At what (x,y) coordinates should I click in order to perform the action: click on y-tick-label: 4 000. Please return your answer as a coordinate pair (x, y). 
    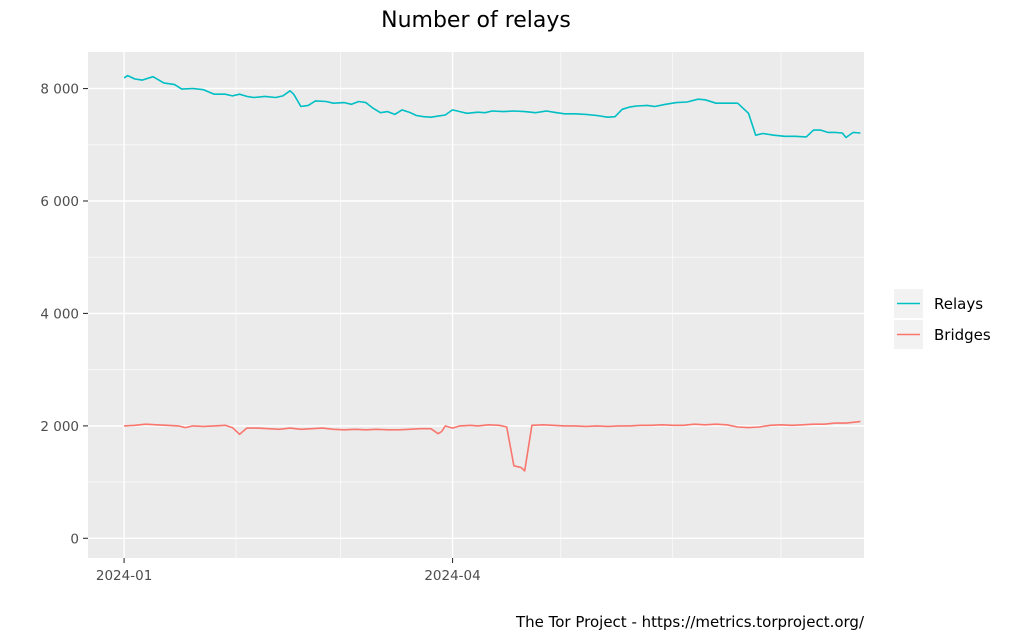
    Looking at the image, I should click on (59, 314).